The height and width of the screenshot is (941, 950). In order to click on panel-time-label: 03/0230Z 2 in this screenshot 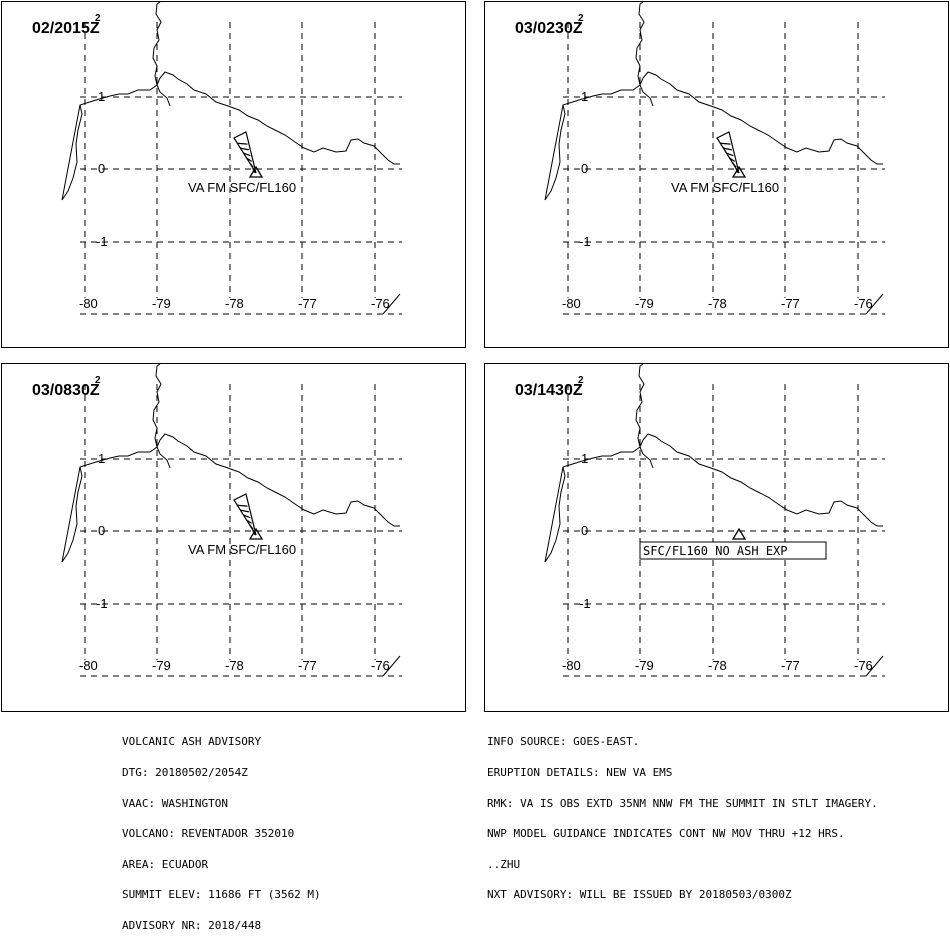, I will do `click(549, 25)`.